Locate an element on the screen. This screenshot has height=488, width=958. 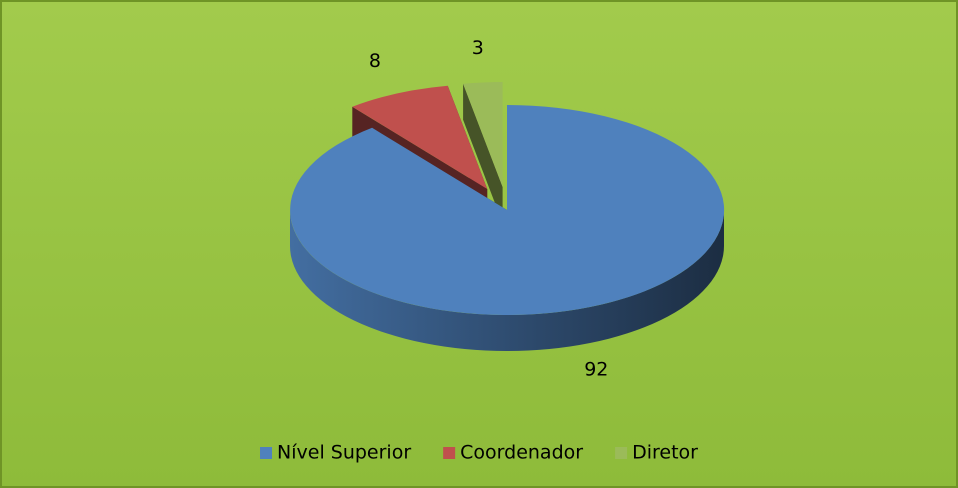
slice-cut-face is located at coordinates (483, 153).